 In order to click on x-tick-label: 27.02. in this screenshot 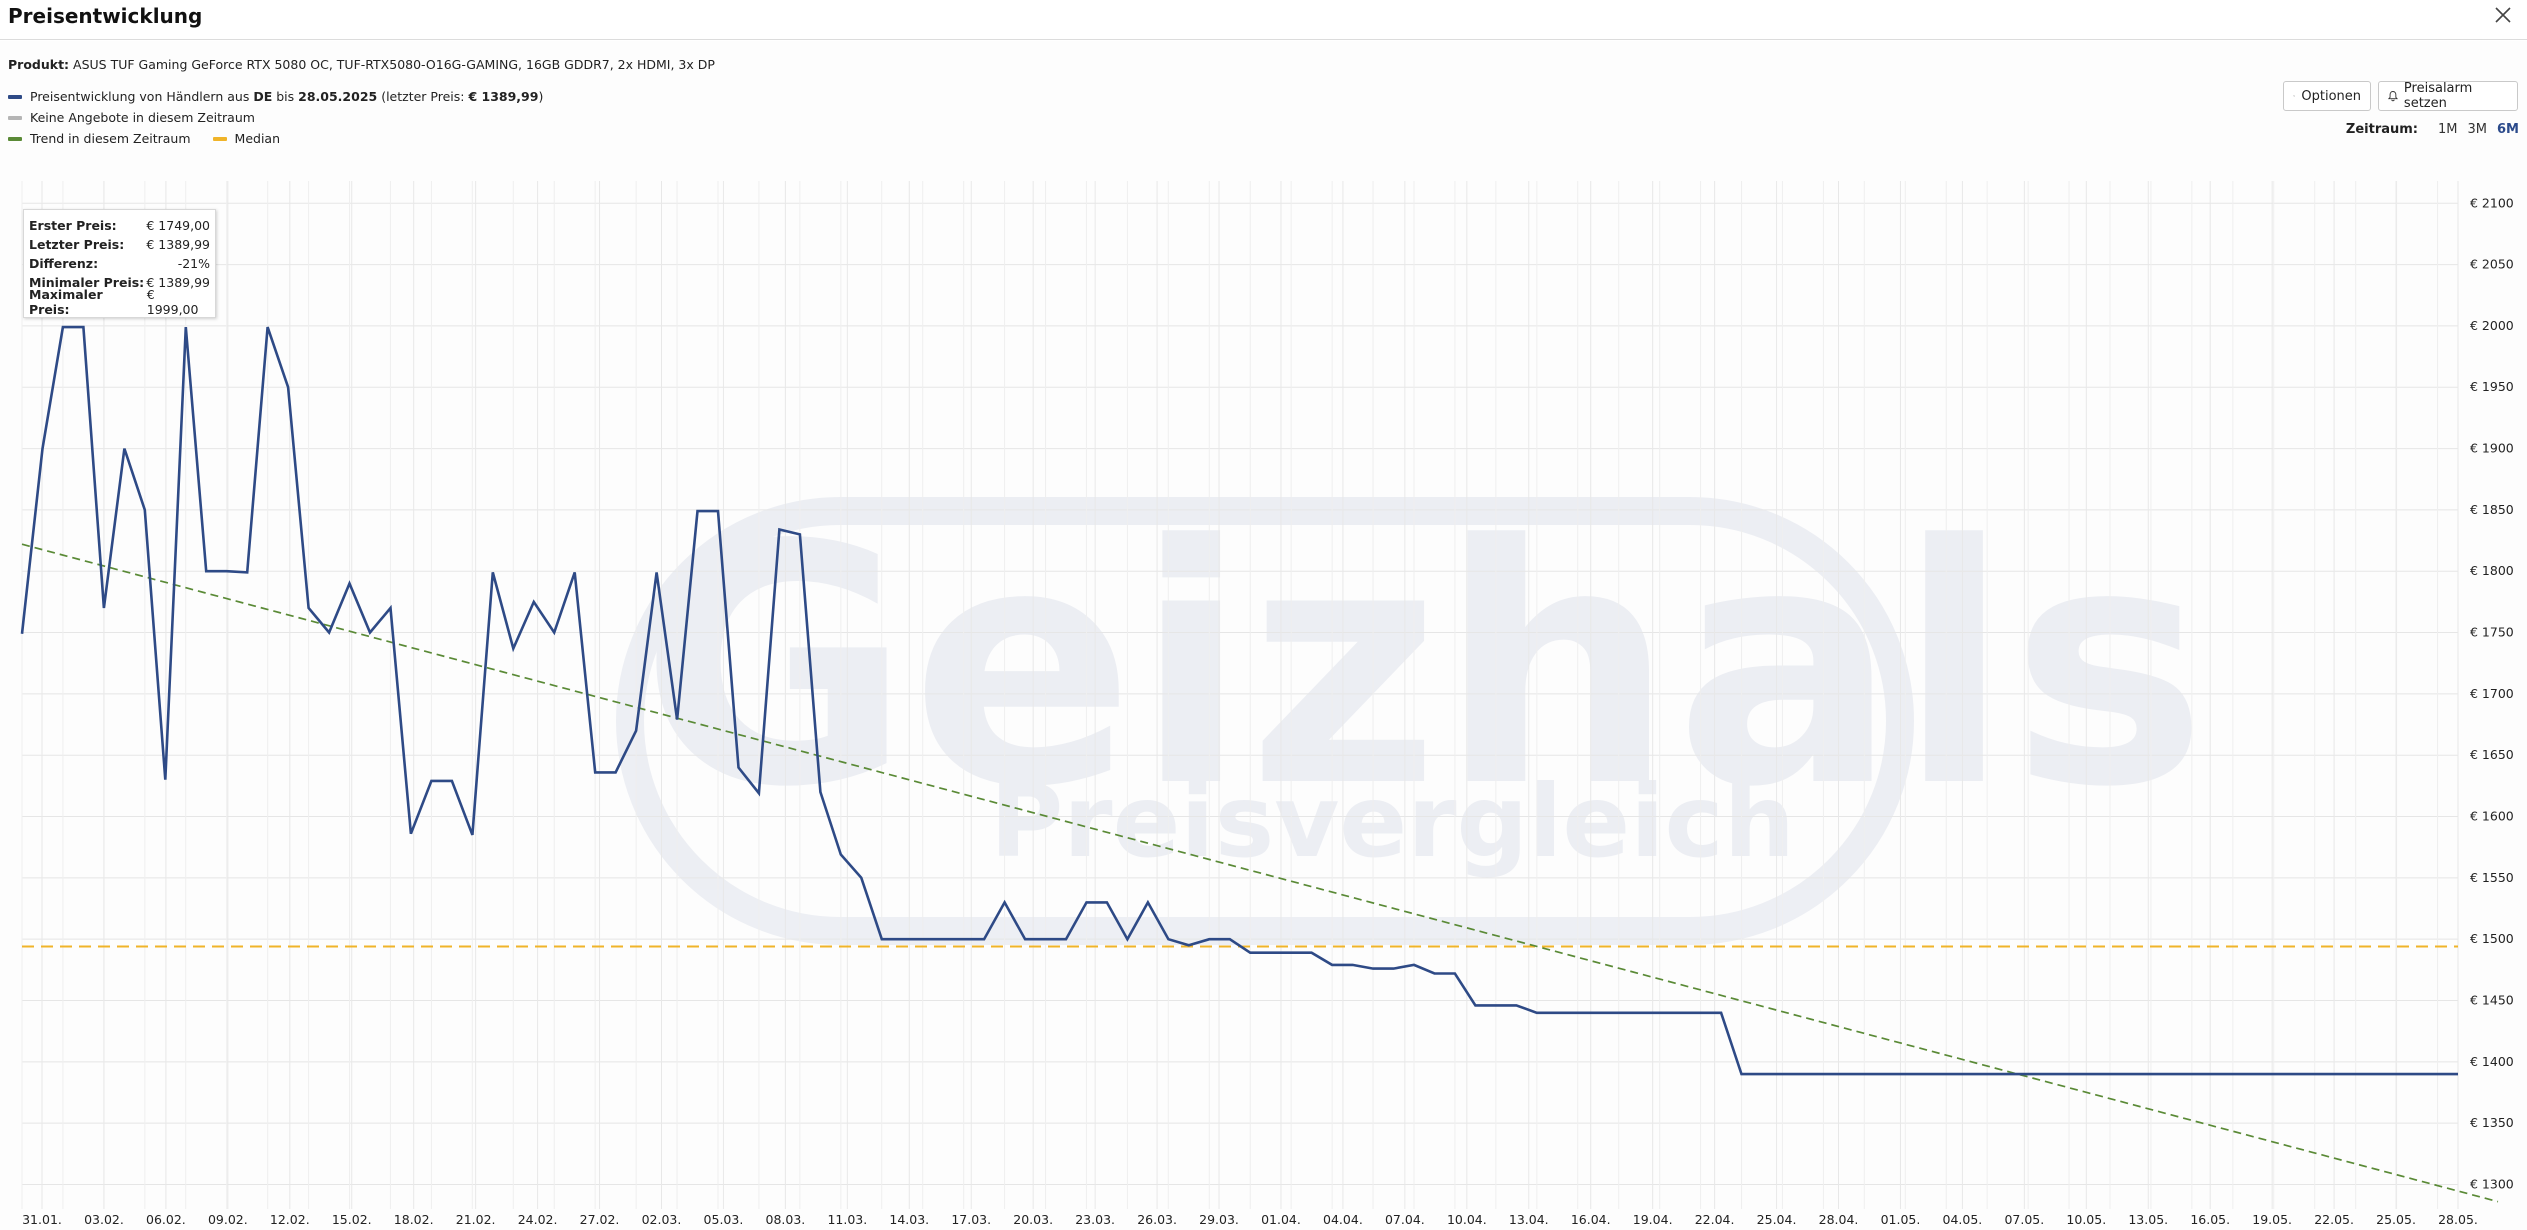, I will do `click(600, 1219)`.